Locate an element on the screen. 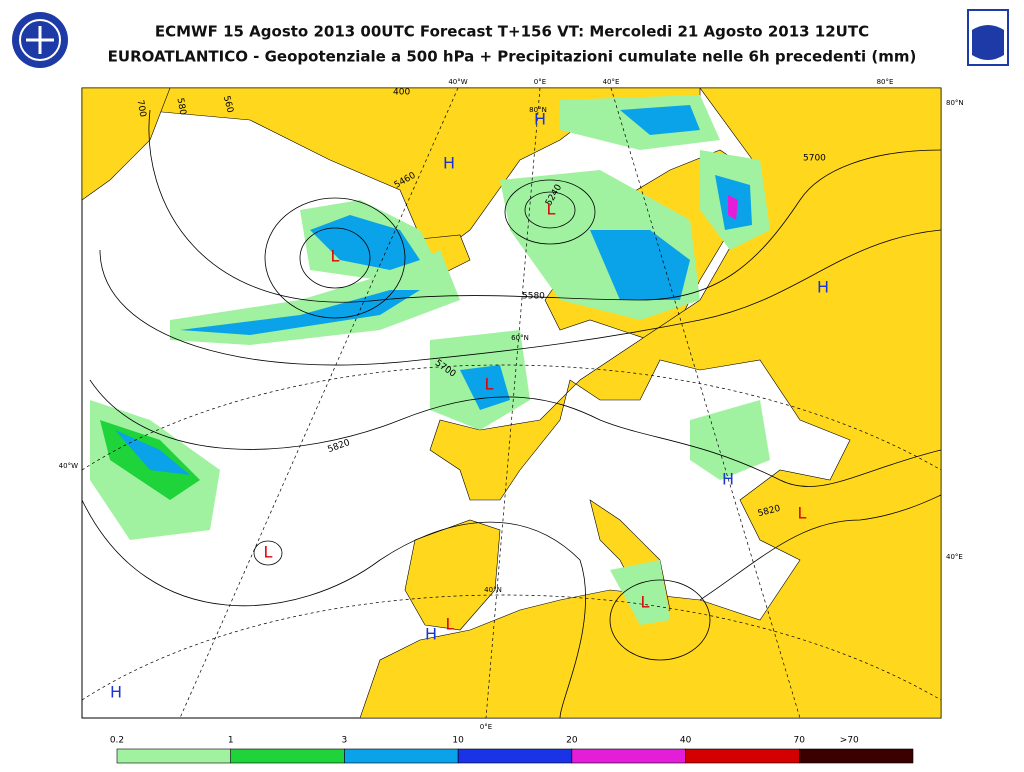  iberia is located at coordinates (452, 575).